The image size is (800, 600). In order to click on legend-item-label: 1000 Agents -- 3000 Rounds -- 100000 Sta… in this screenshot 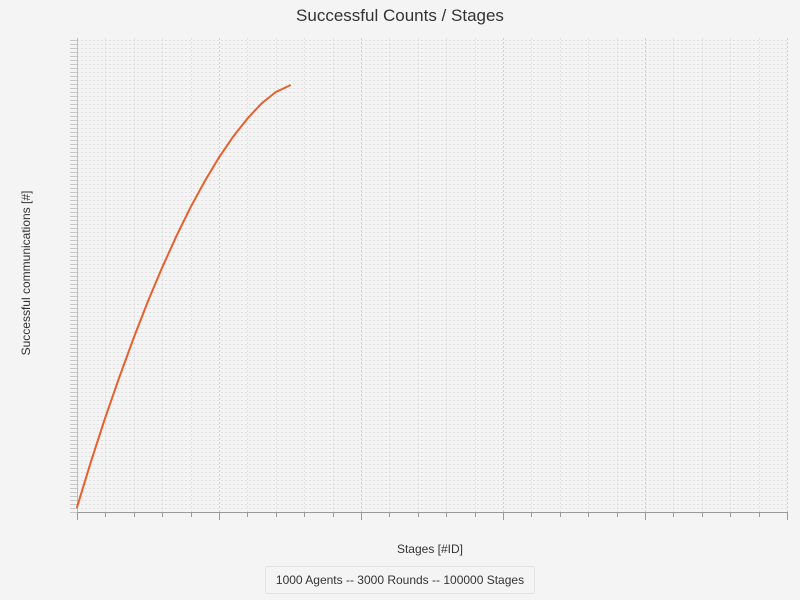, I will do `click(400, 580)`.